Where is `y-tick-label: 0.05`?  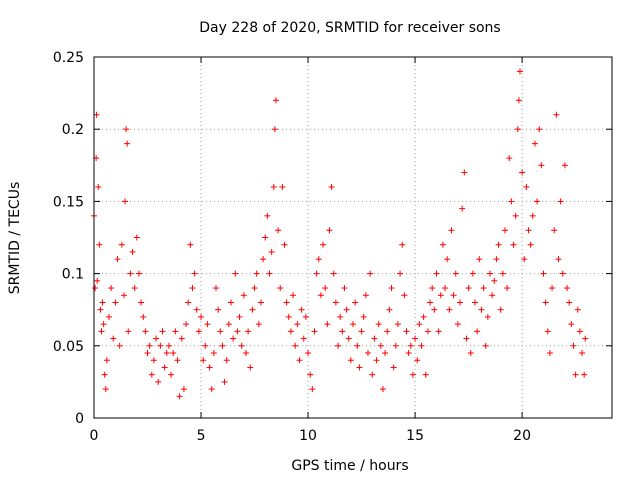 y-tick-label: 0.05 is located at coordinates (68, 347).